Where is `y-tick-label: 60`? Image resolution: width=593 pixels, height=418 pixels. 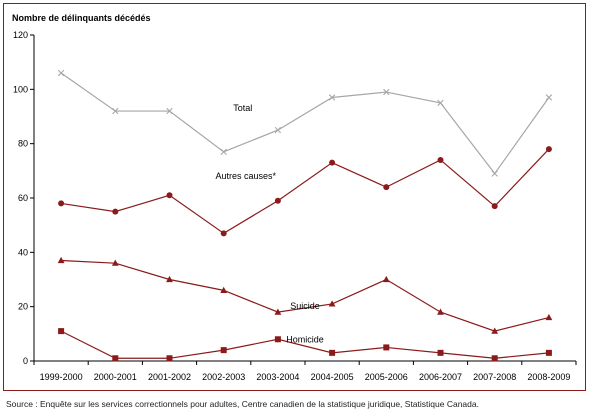 y-tick-label: 60 is located at coordinates (23, 198).